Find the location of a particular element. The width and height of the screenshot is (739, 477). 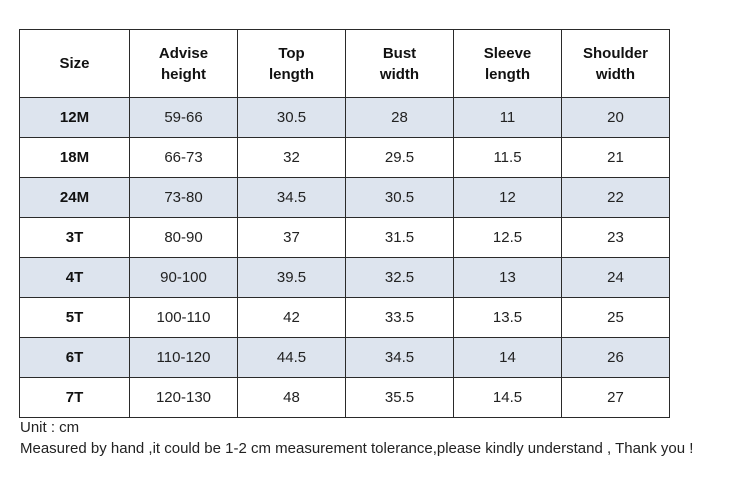

size-cell: 3T is located at coordinates (74, 237).